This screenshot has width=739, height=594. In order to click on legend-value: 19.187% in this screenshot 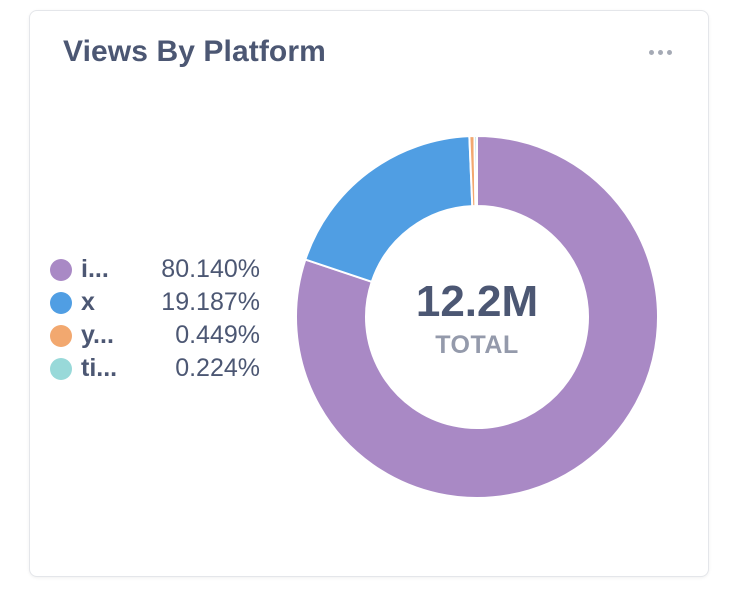, I will do `click(210, 302)`.